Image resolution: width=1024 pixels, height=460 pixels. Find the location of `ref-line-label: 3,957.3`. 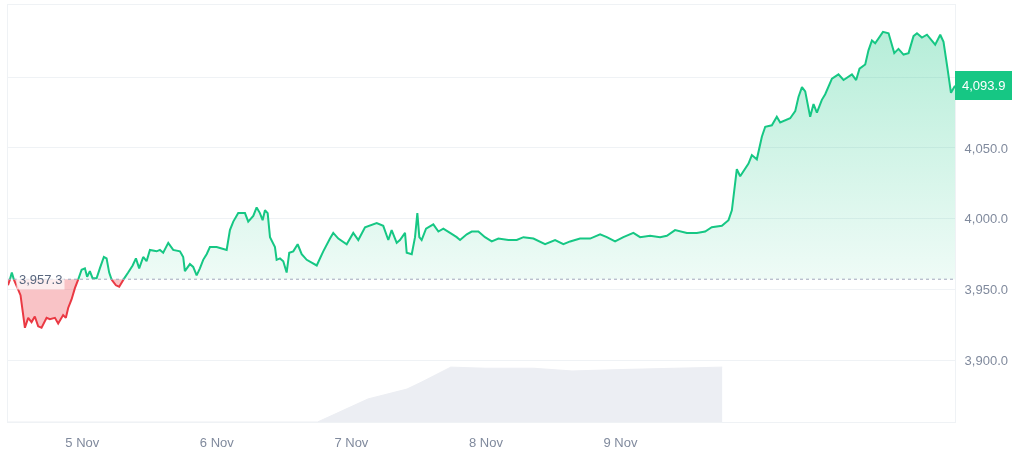

ref-line-label: 3,957.3 is located at coordinates (41, 279).